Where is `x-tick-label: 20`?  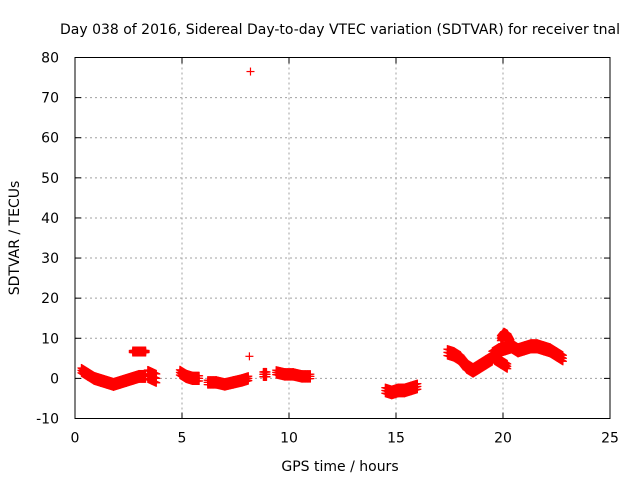
x-tick-label: 20 is located at coordinates (503, 439).